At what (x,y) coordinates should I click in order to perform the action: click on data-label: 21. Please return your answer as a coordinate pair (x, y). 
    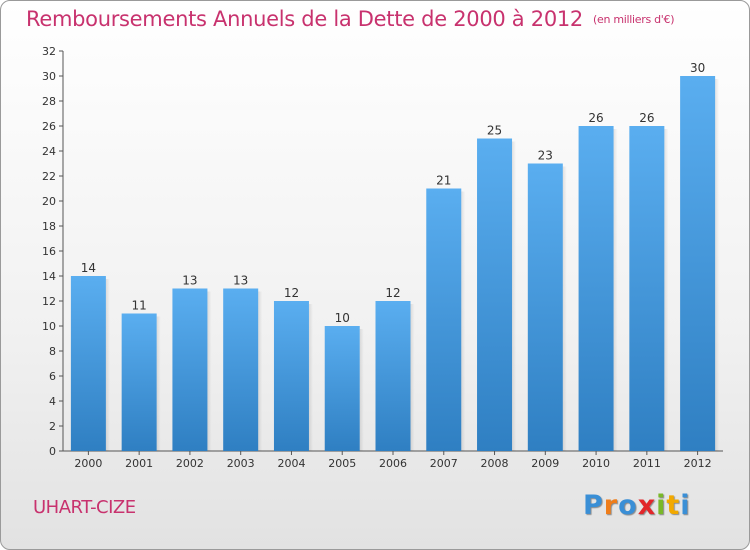
    Looking at the image, I should click on (443, 181).